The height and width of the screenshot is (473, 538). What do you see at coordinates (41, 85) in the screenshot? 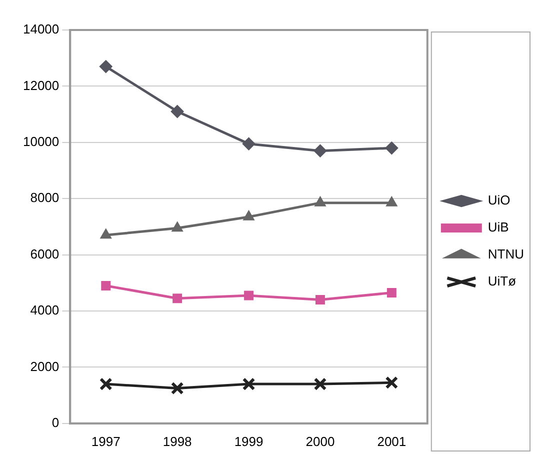
I see `y-tick-label: 12000` at bounding box center [41, 85].